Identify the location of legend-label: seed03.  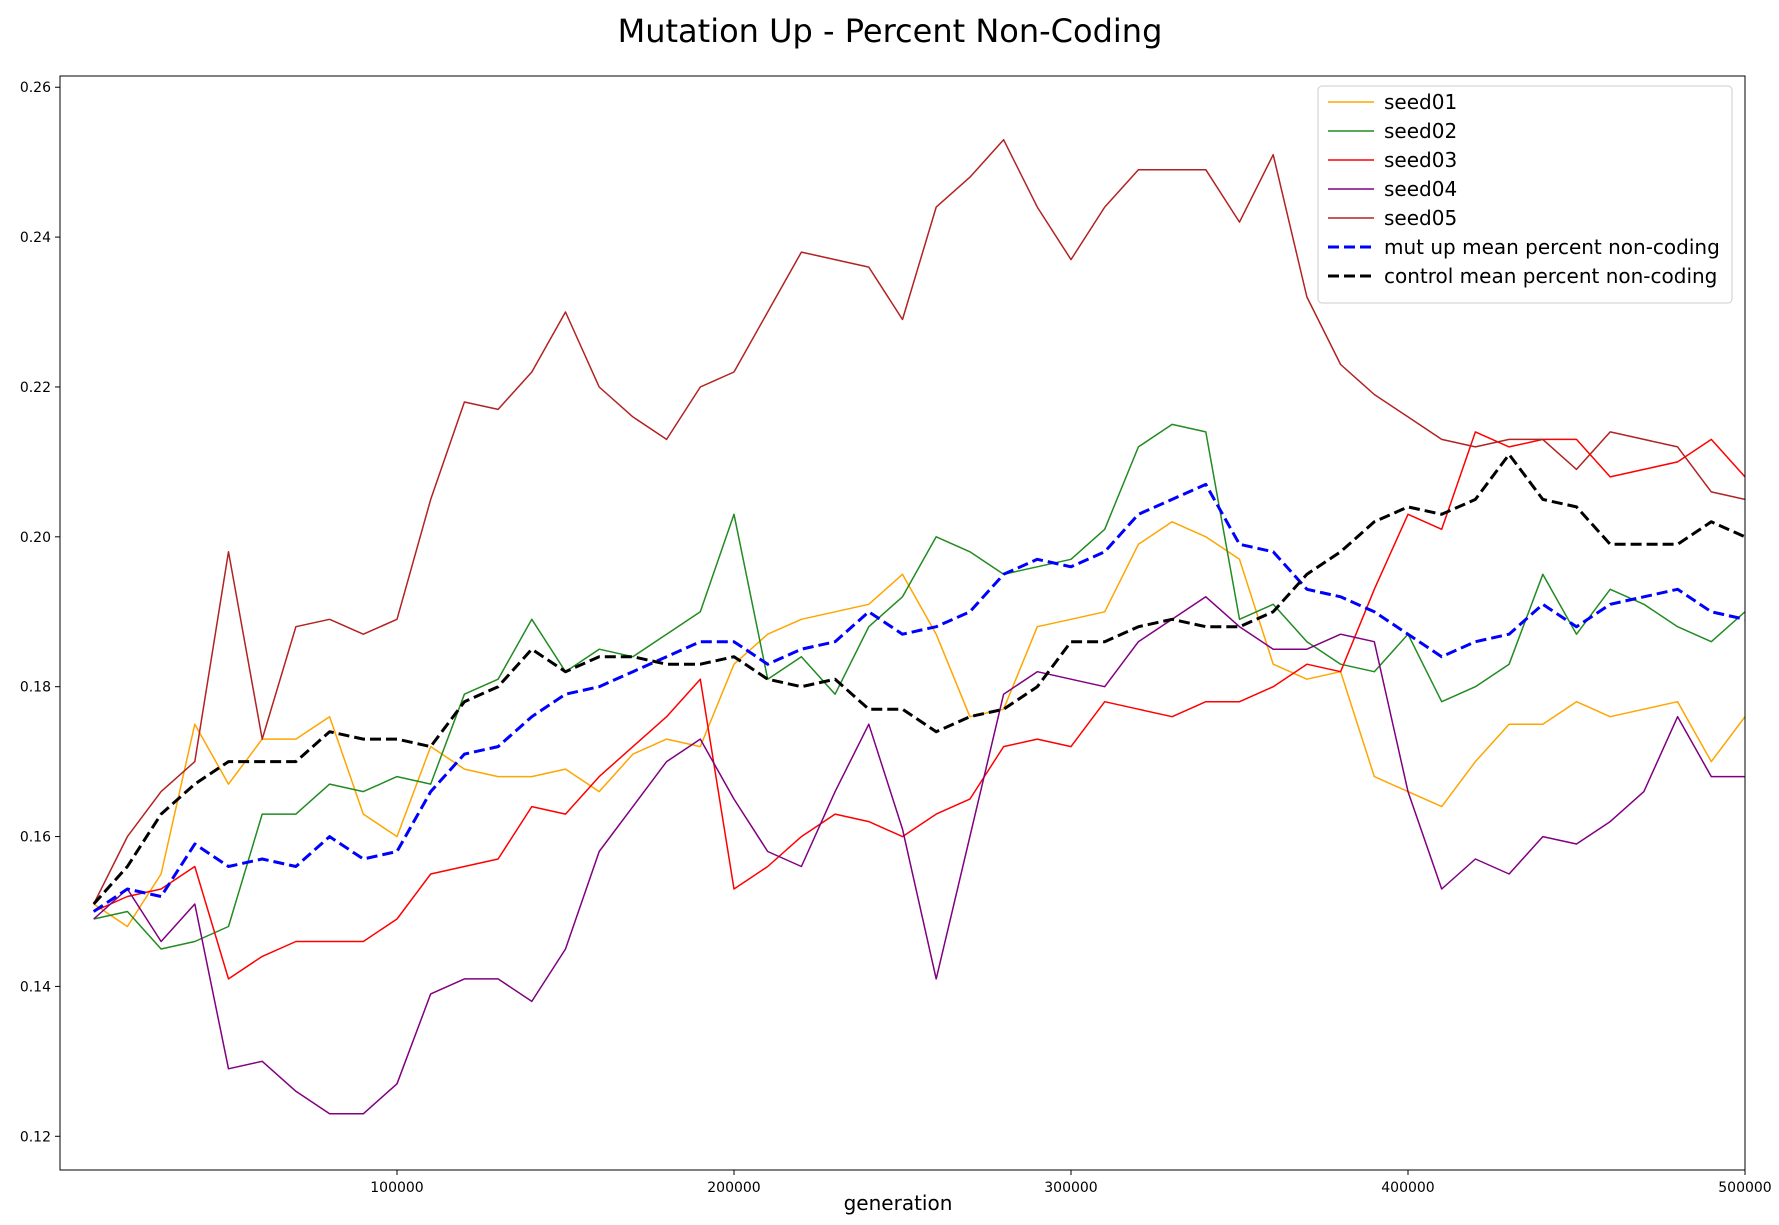
(1420, 160).